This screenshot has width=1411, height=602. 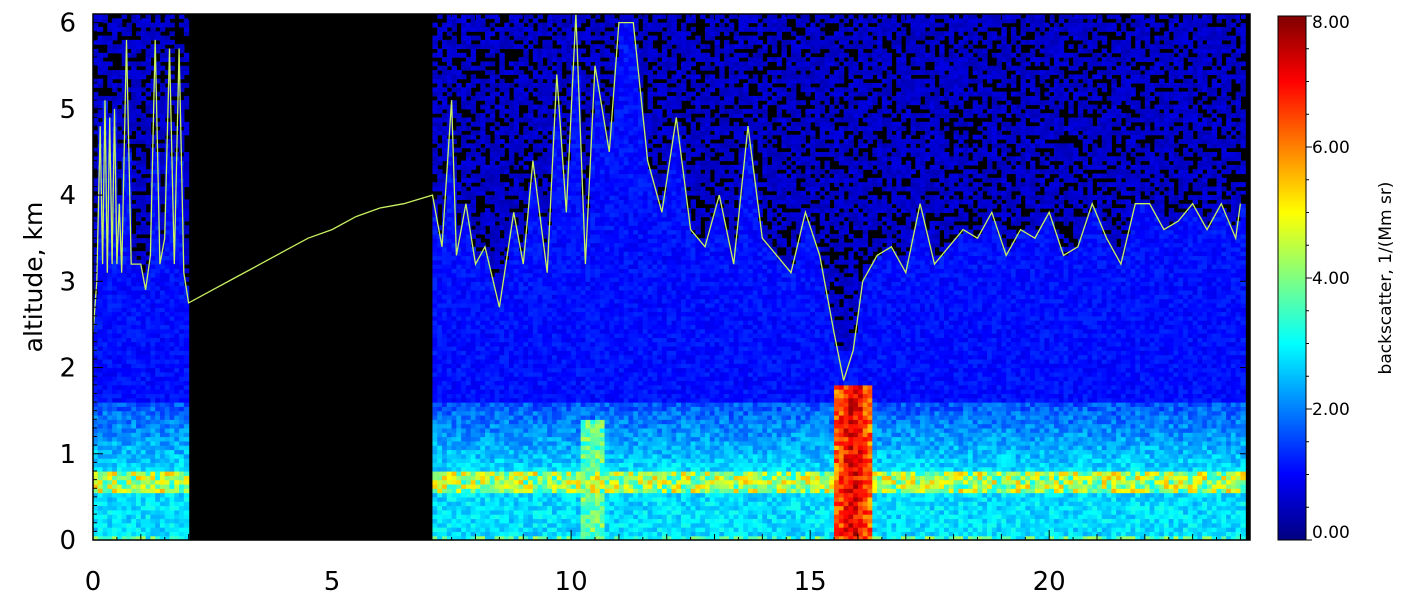 What do you see at coordinates (1386, 278) in the screenshot?
I see `colorbar-label: backscatter, 1/(Mm sr)` at bounding box center [1386, 278].